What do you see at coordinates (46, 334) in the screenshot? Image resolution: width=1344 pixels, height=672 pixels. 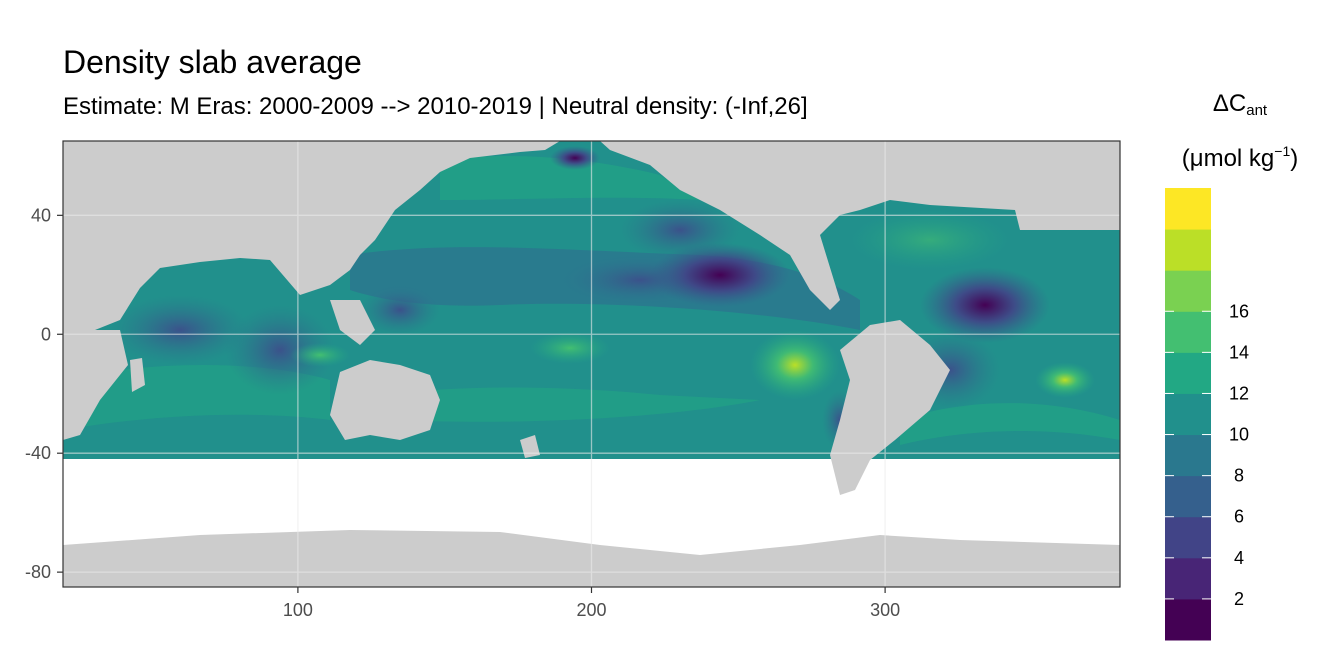 I see `y-tick-label: 0` at bounding box center [46, 334].